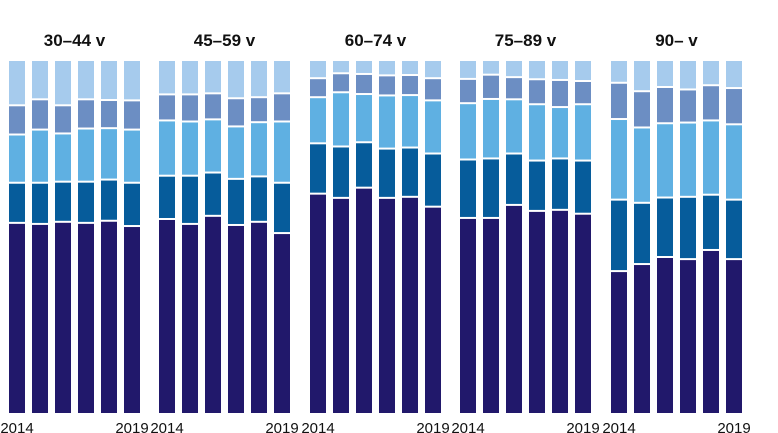 The height and width of the screenshot is (433, 778). What do you see at coordinates (75, 40) in the screenshot?
I see `panel-title: 30–44 v` at bounding box center [75, 40].